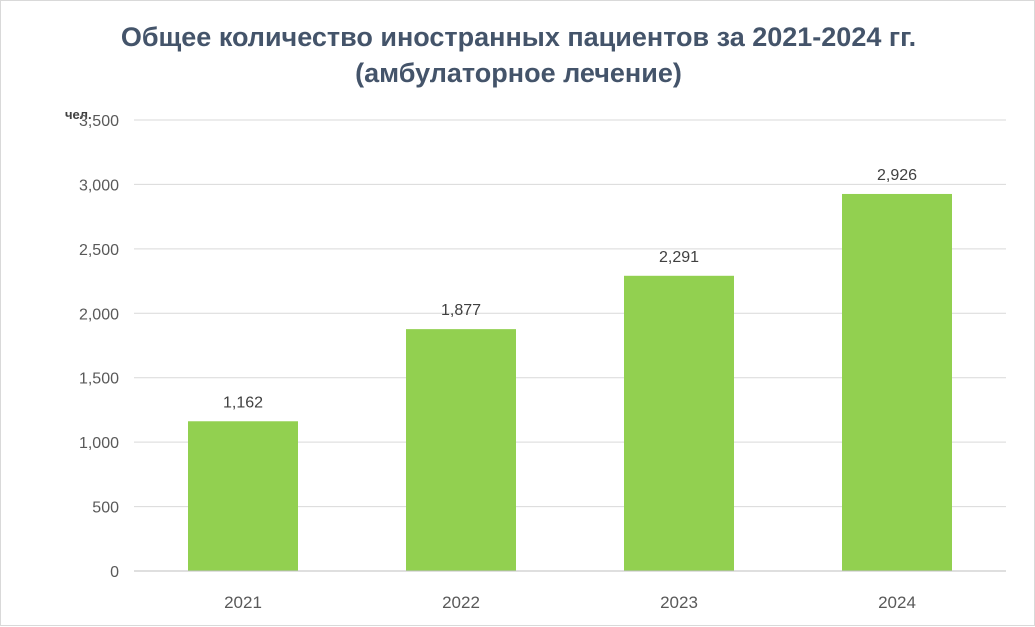 Image resolution: width=1035 pixels, height=627 pixels. Describe the element at coordinates (105, 508) in the screenshot. I see `y-tick-label: 500` at that location.